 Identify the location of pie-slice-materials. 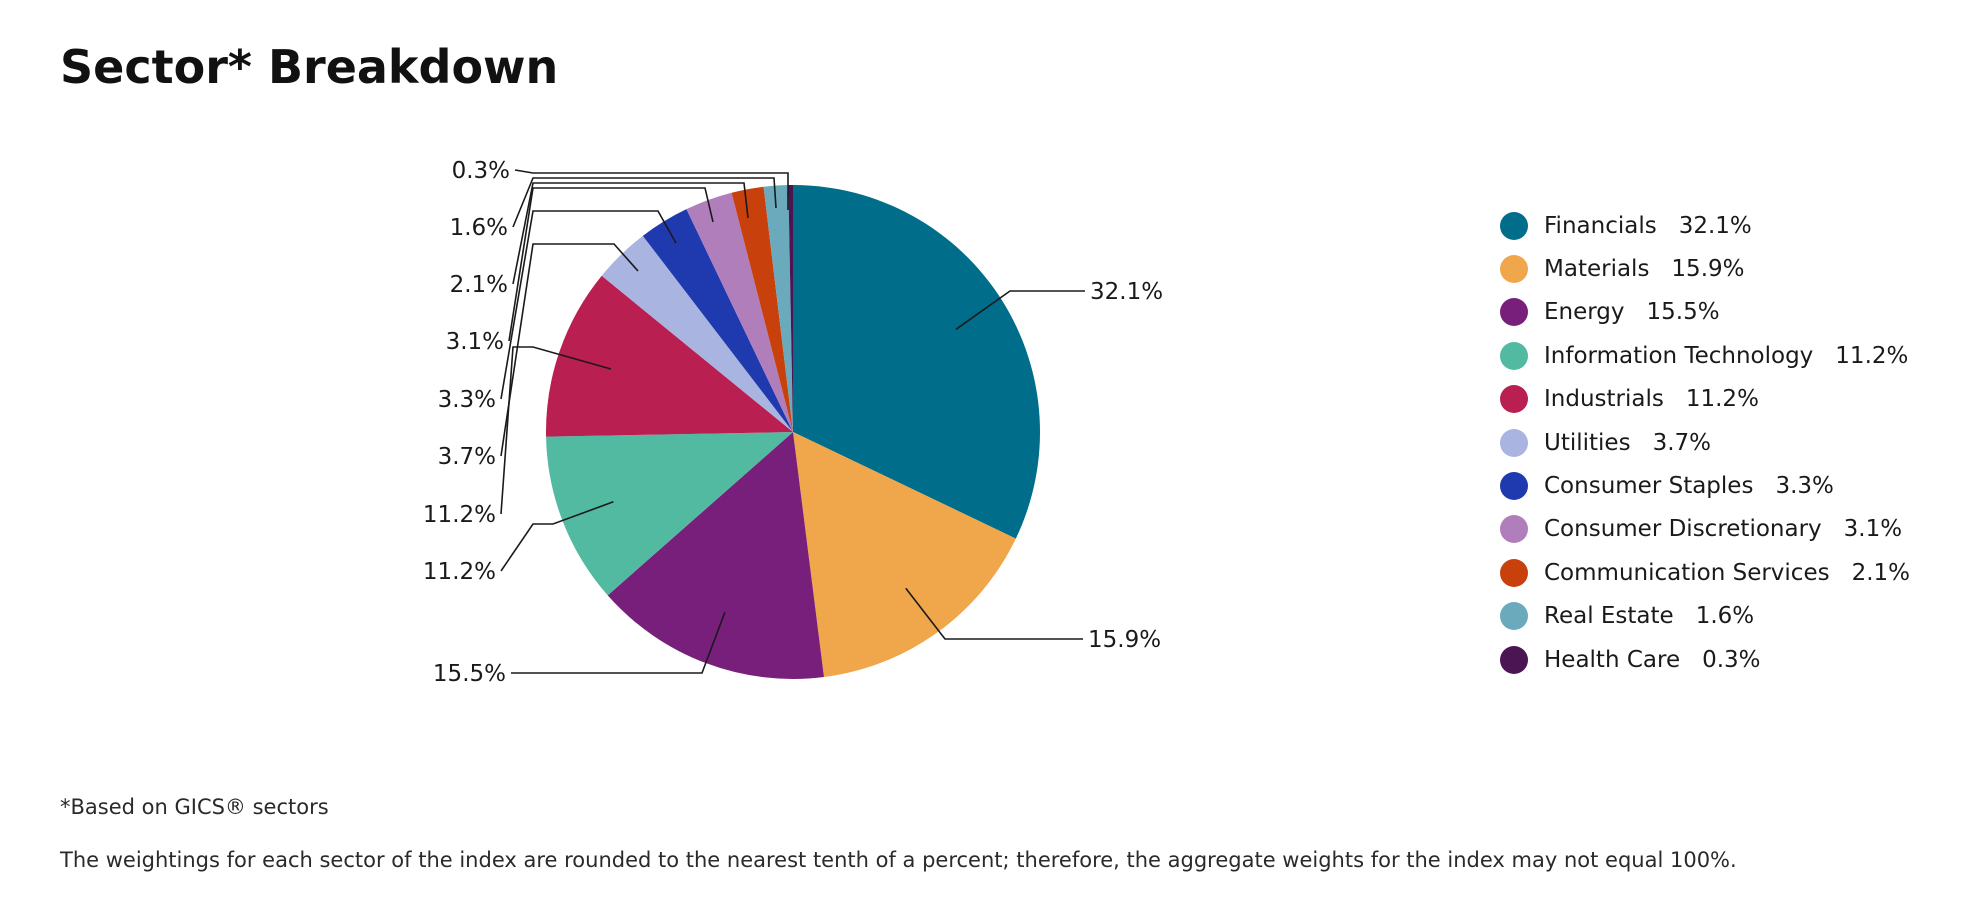
(904, 555).